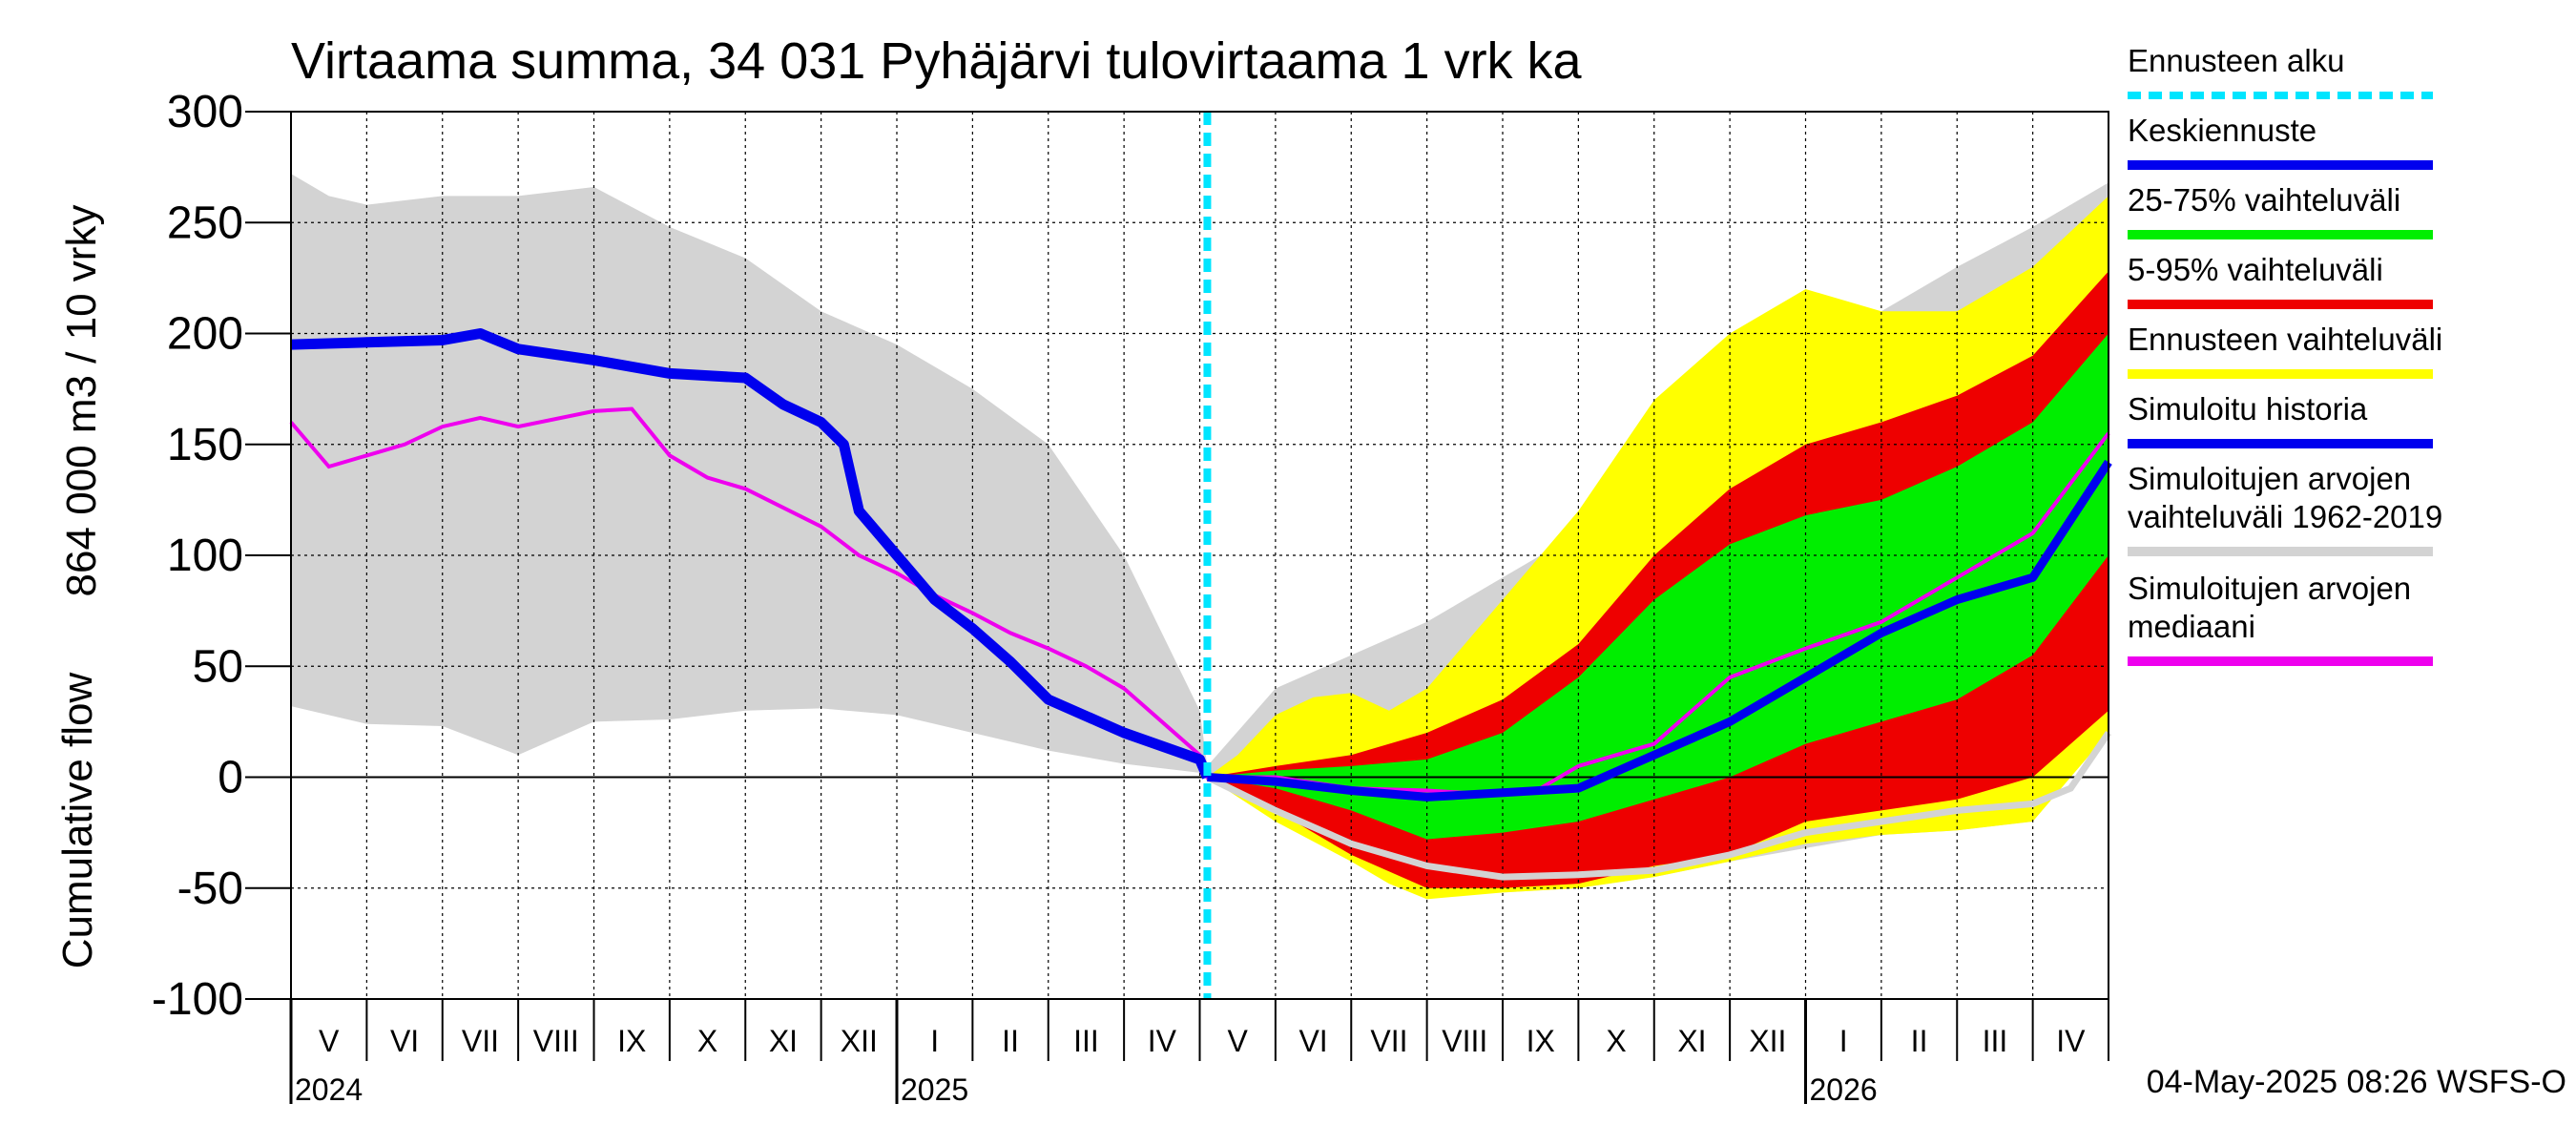  I want to click on y-tick-label: -50, so click(210, 889).